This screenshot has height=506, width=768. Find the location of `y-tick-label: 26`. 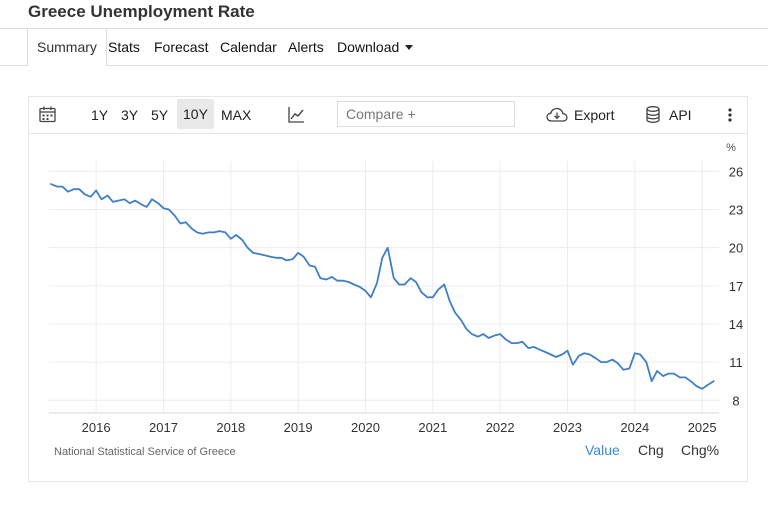

y-tick-label: 26 is located at coordinates (736, 171).